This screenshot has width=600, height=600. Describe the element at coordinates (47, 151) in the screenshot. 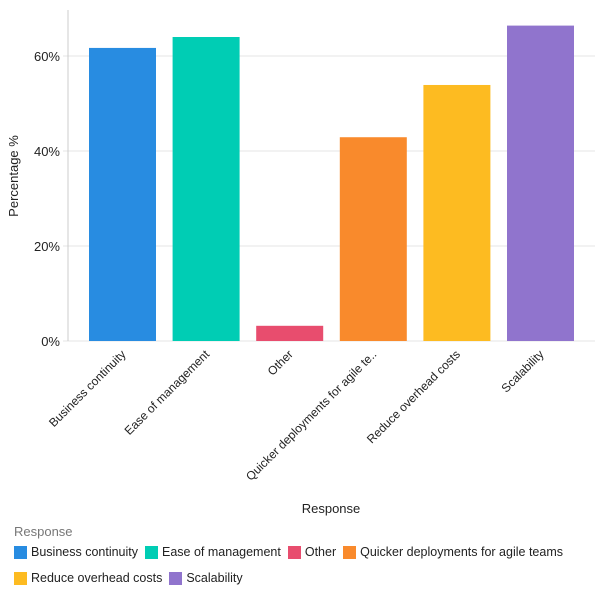

I see `y-tick-label: 40%` at that location.